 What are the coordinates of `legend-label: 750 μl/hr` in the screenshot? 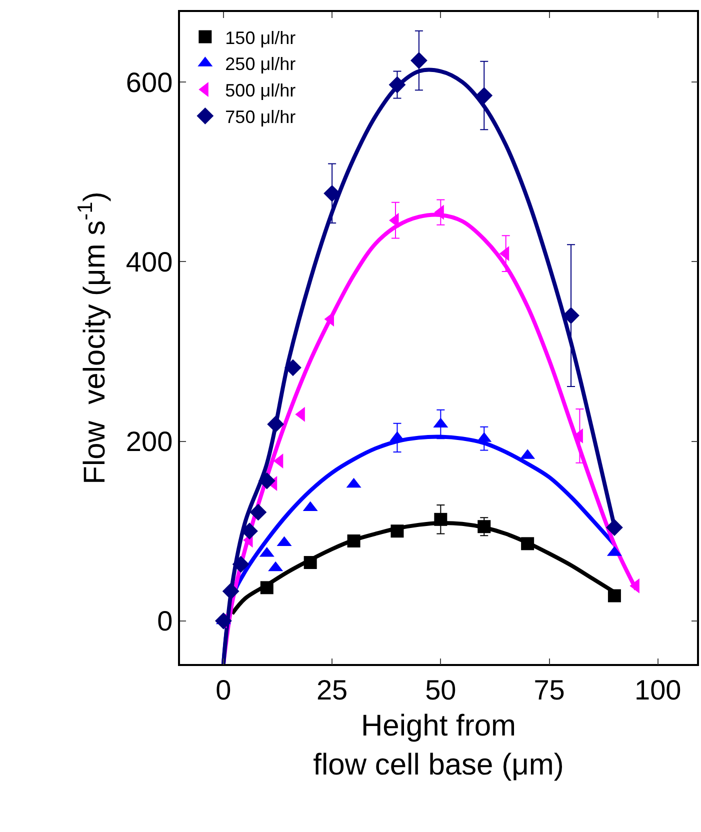 It's located at (260, 116).